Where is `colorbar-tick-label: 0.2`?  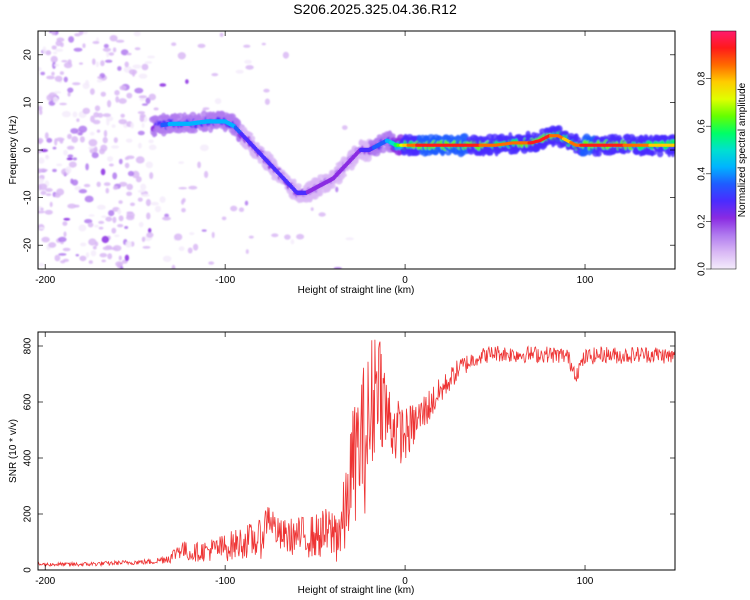
colorbar-tick-label: 0.2 is located at coordinates (702, 221).